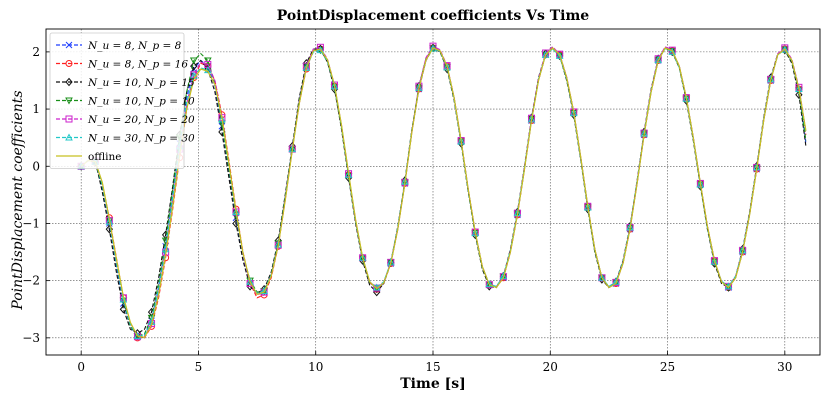  I want to click on legend-entry: N_u = 20, N_p = 20, so click(125, 120).